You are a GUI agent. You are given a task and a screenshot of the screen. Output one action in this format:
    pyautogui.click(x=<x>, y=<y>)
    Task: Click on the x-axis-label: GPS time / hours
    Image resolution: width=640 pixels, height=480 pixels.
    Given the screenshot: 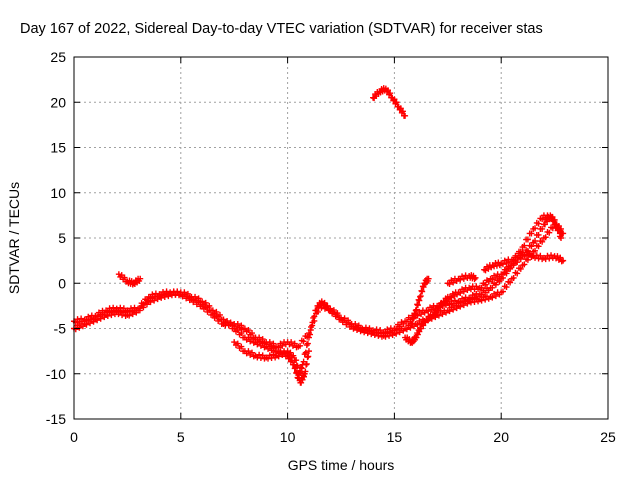 What is the action you would take?
    pyautogui.click(x=341, y=465)
    